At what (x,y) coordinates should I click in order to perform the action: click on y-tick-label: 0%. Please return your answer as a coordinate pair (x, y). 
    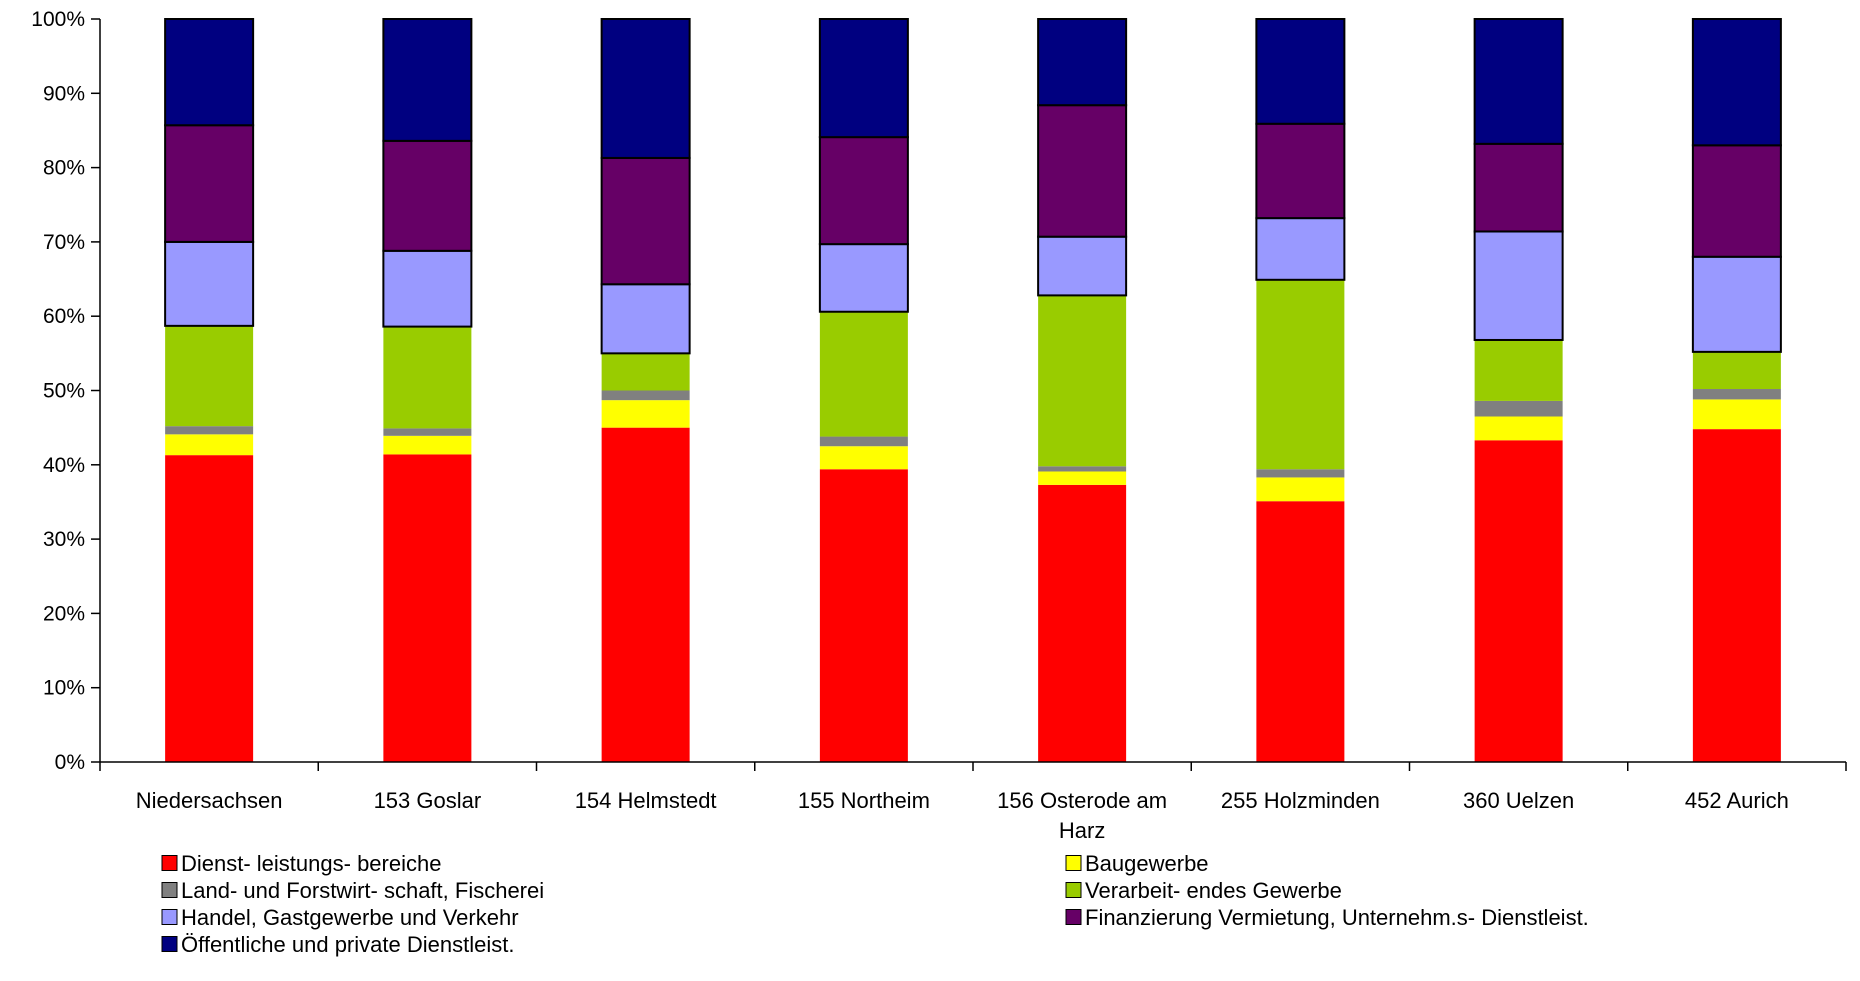
    Looking at the image, I should click on (70, 762).